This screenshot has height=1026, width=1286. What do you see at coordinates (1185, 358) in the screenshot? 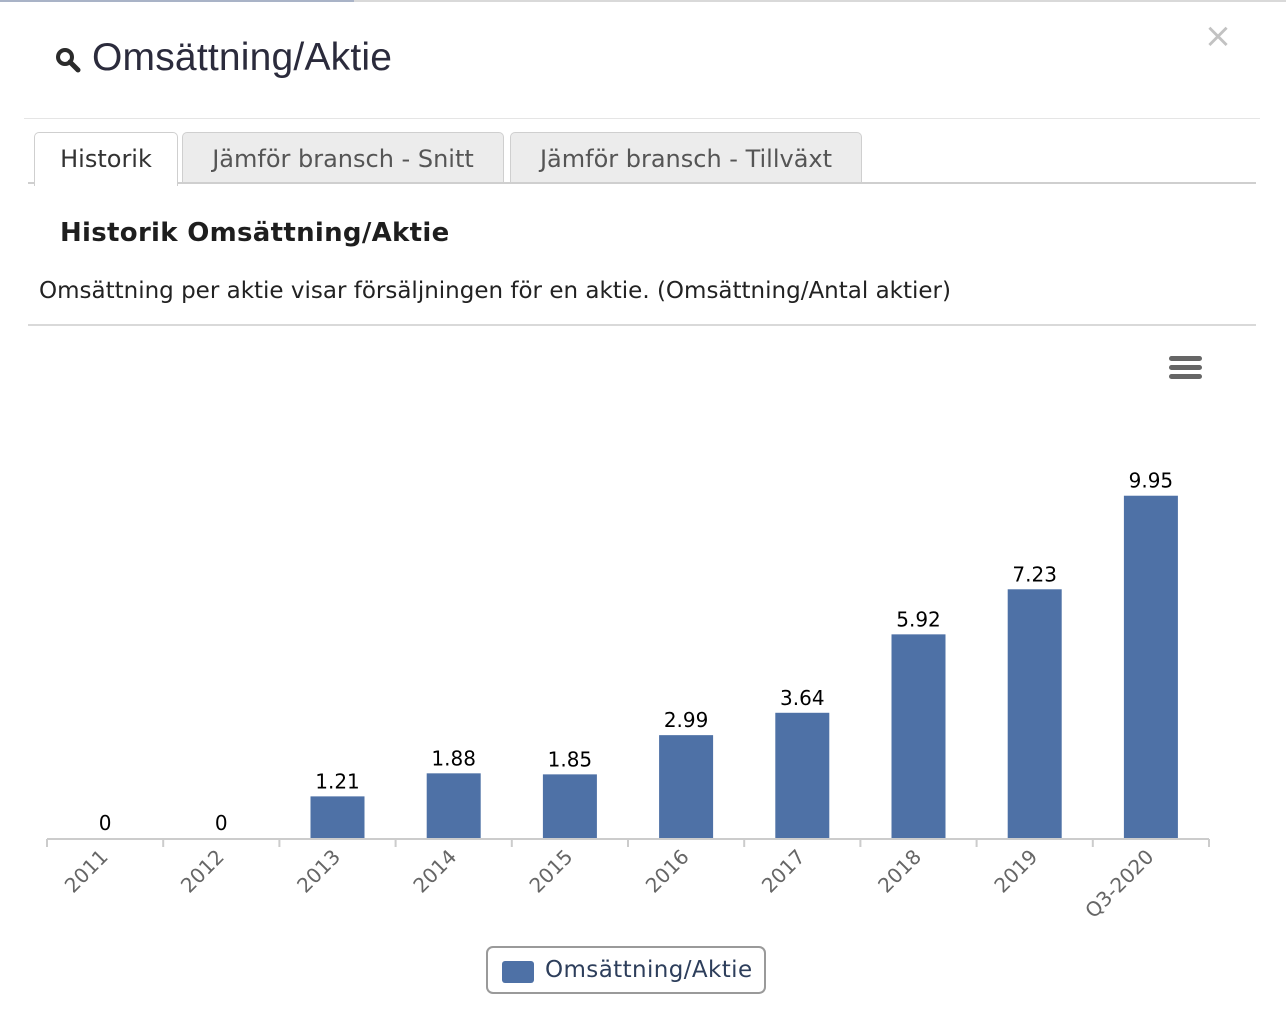
I see `menu-icon-line-top` at bounding box center [1185, 358].